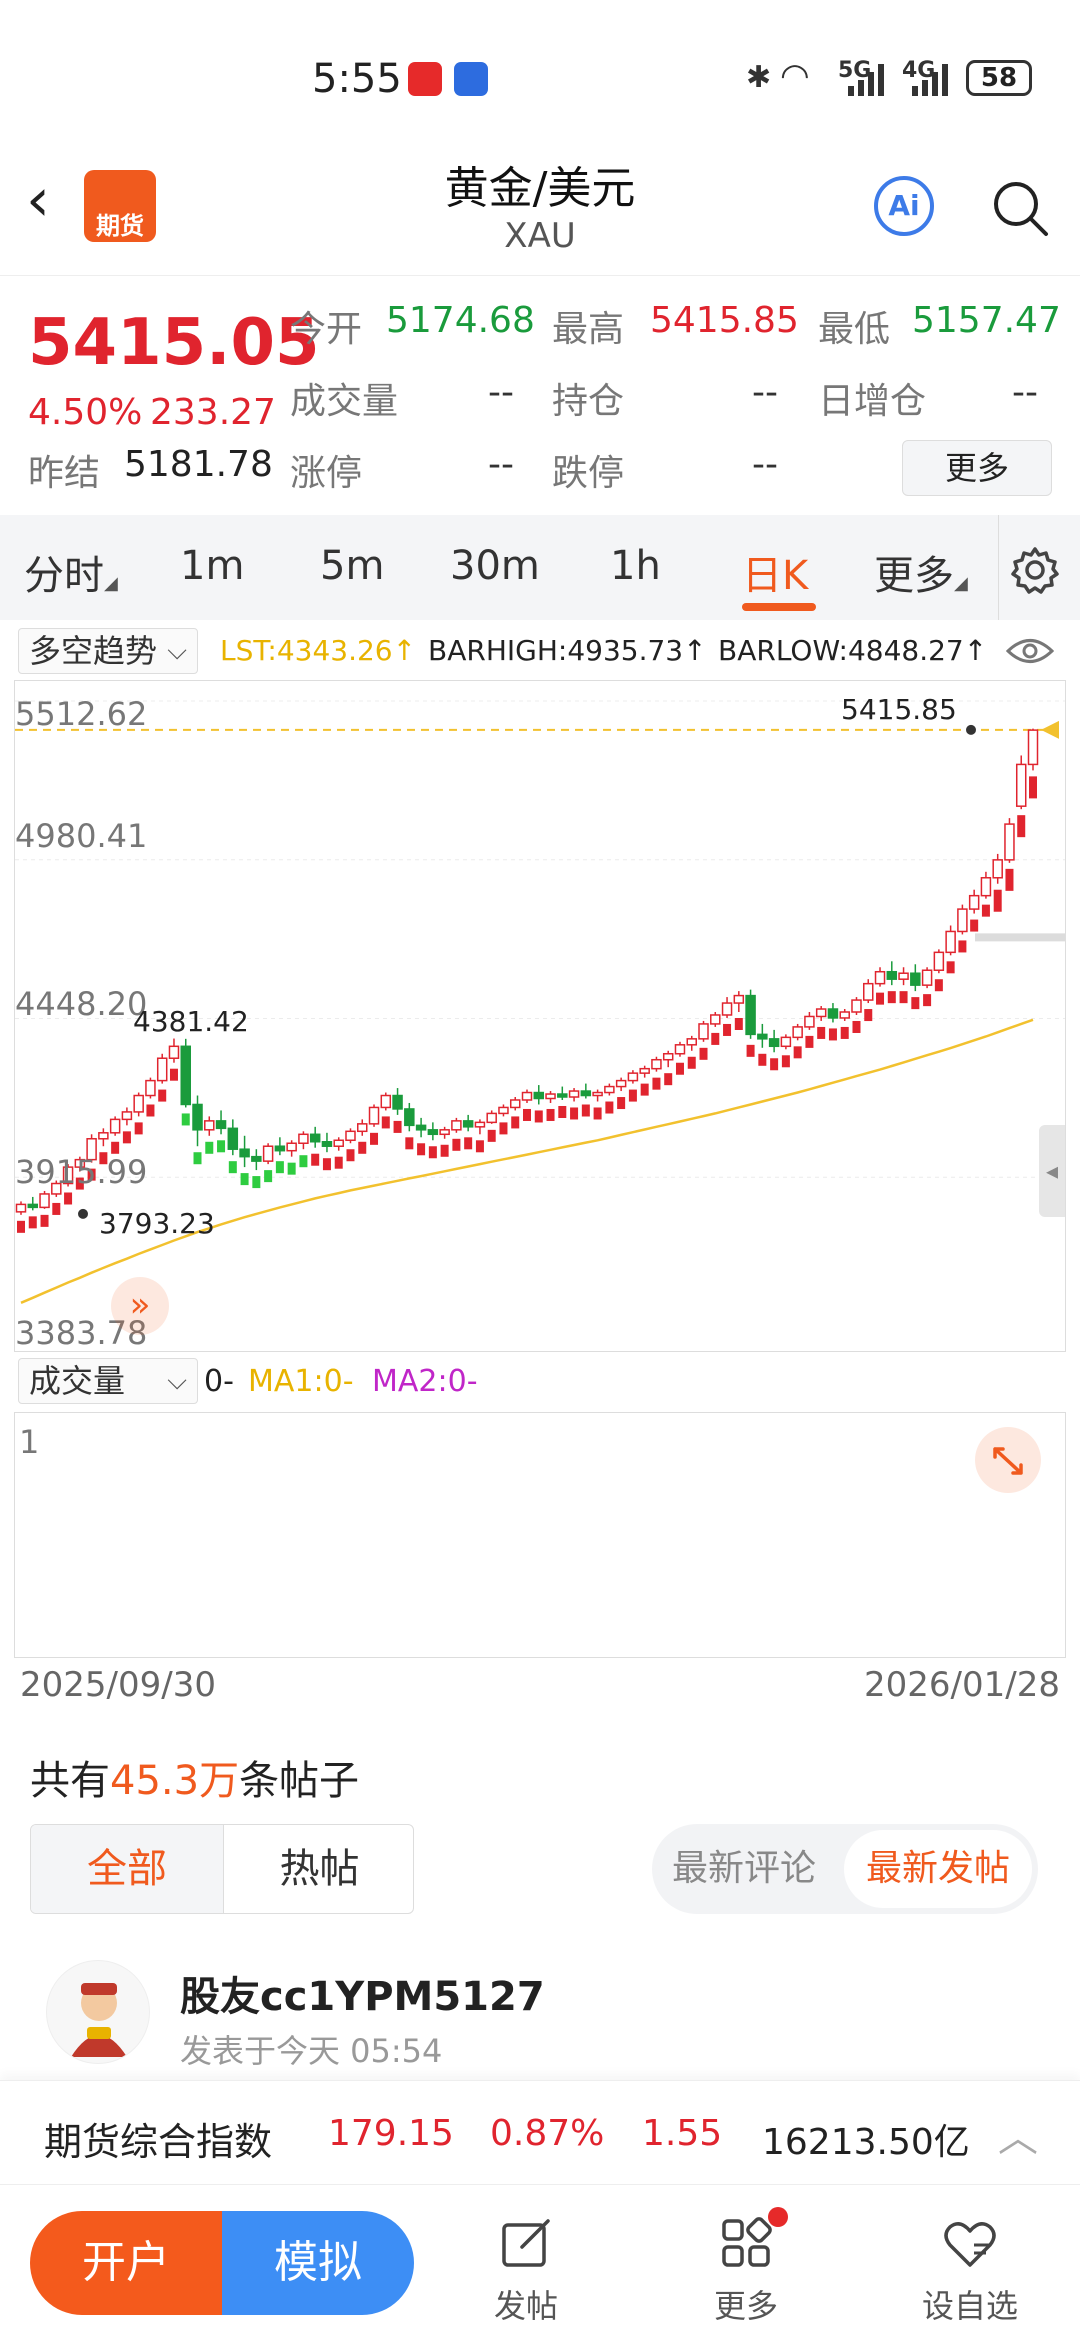 This screenshot has width=1080, height=2340. I want to click on volume-chart: 1, so click(540, 1535).